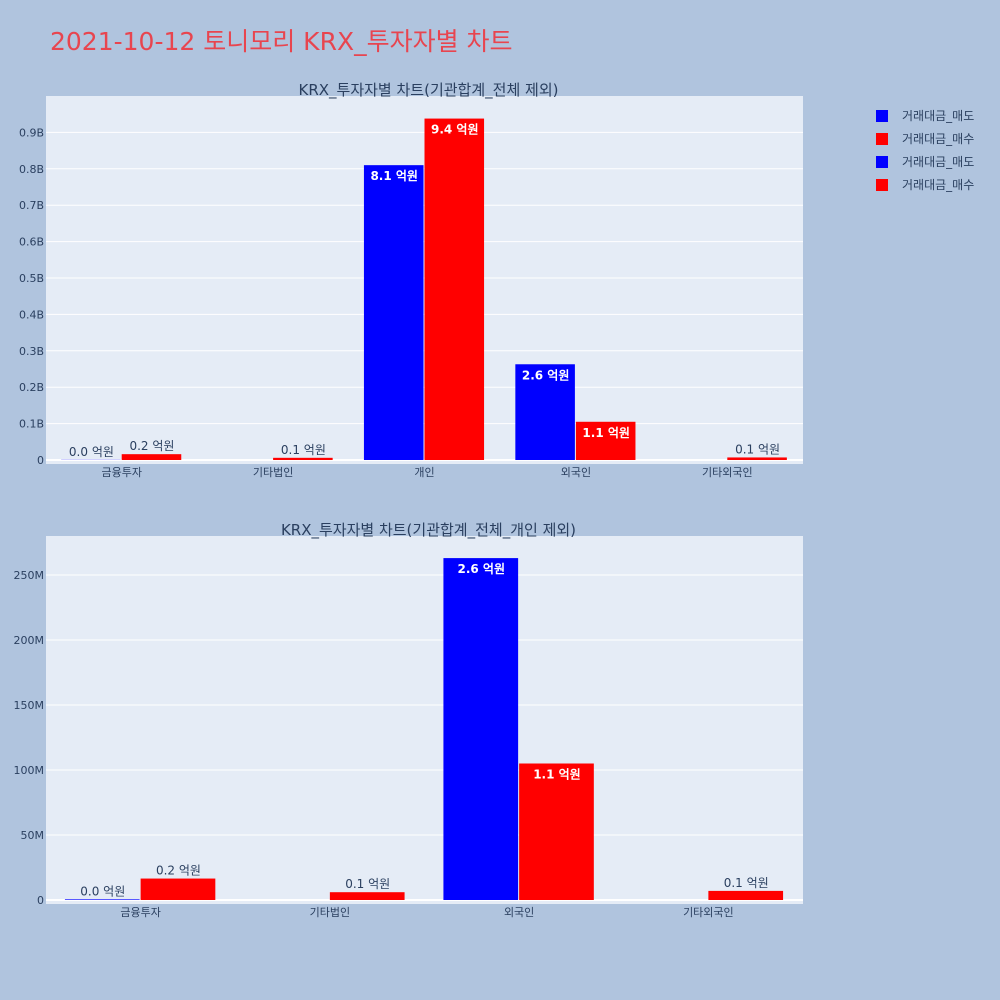 Image resolution: width=1000 pixels, height=1000 pixels. I want to click on y-tick-label: 0.5B, so click(31, 278).